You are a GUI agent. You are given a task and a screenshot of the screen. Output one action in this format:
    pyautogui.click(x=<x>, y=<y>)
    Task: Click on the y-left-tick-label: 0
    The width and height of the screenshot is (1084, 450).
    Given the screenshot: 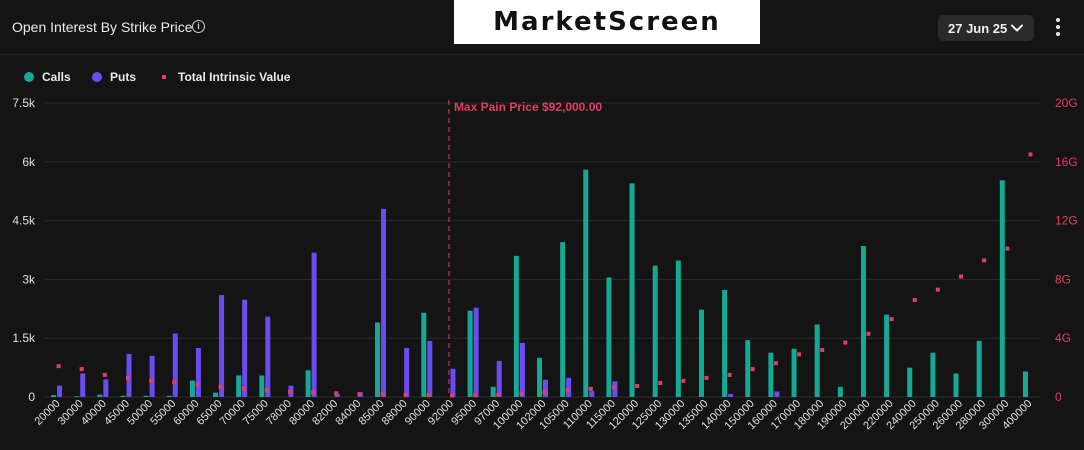 What is the action you would take?
    pyautogui.click(x=31, y=397)
    